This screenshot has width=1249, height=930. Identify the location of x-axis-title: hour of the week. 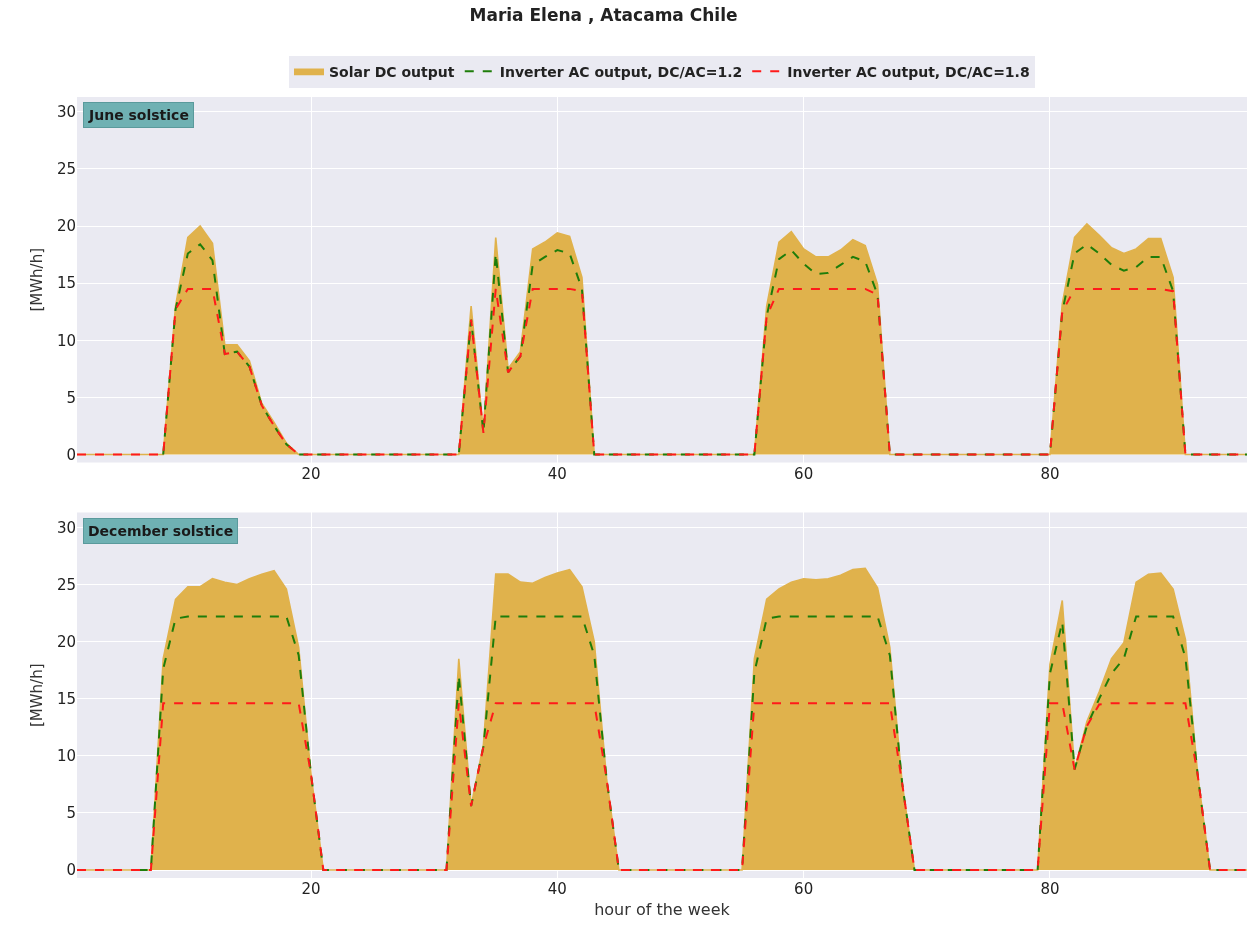
(662, 909).